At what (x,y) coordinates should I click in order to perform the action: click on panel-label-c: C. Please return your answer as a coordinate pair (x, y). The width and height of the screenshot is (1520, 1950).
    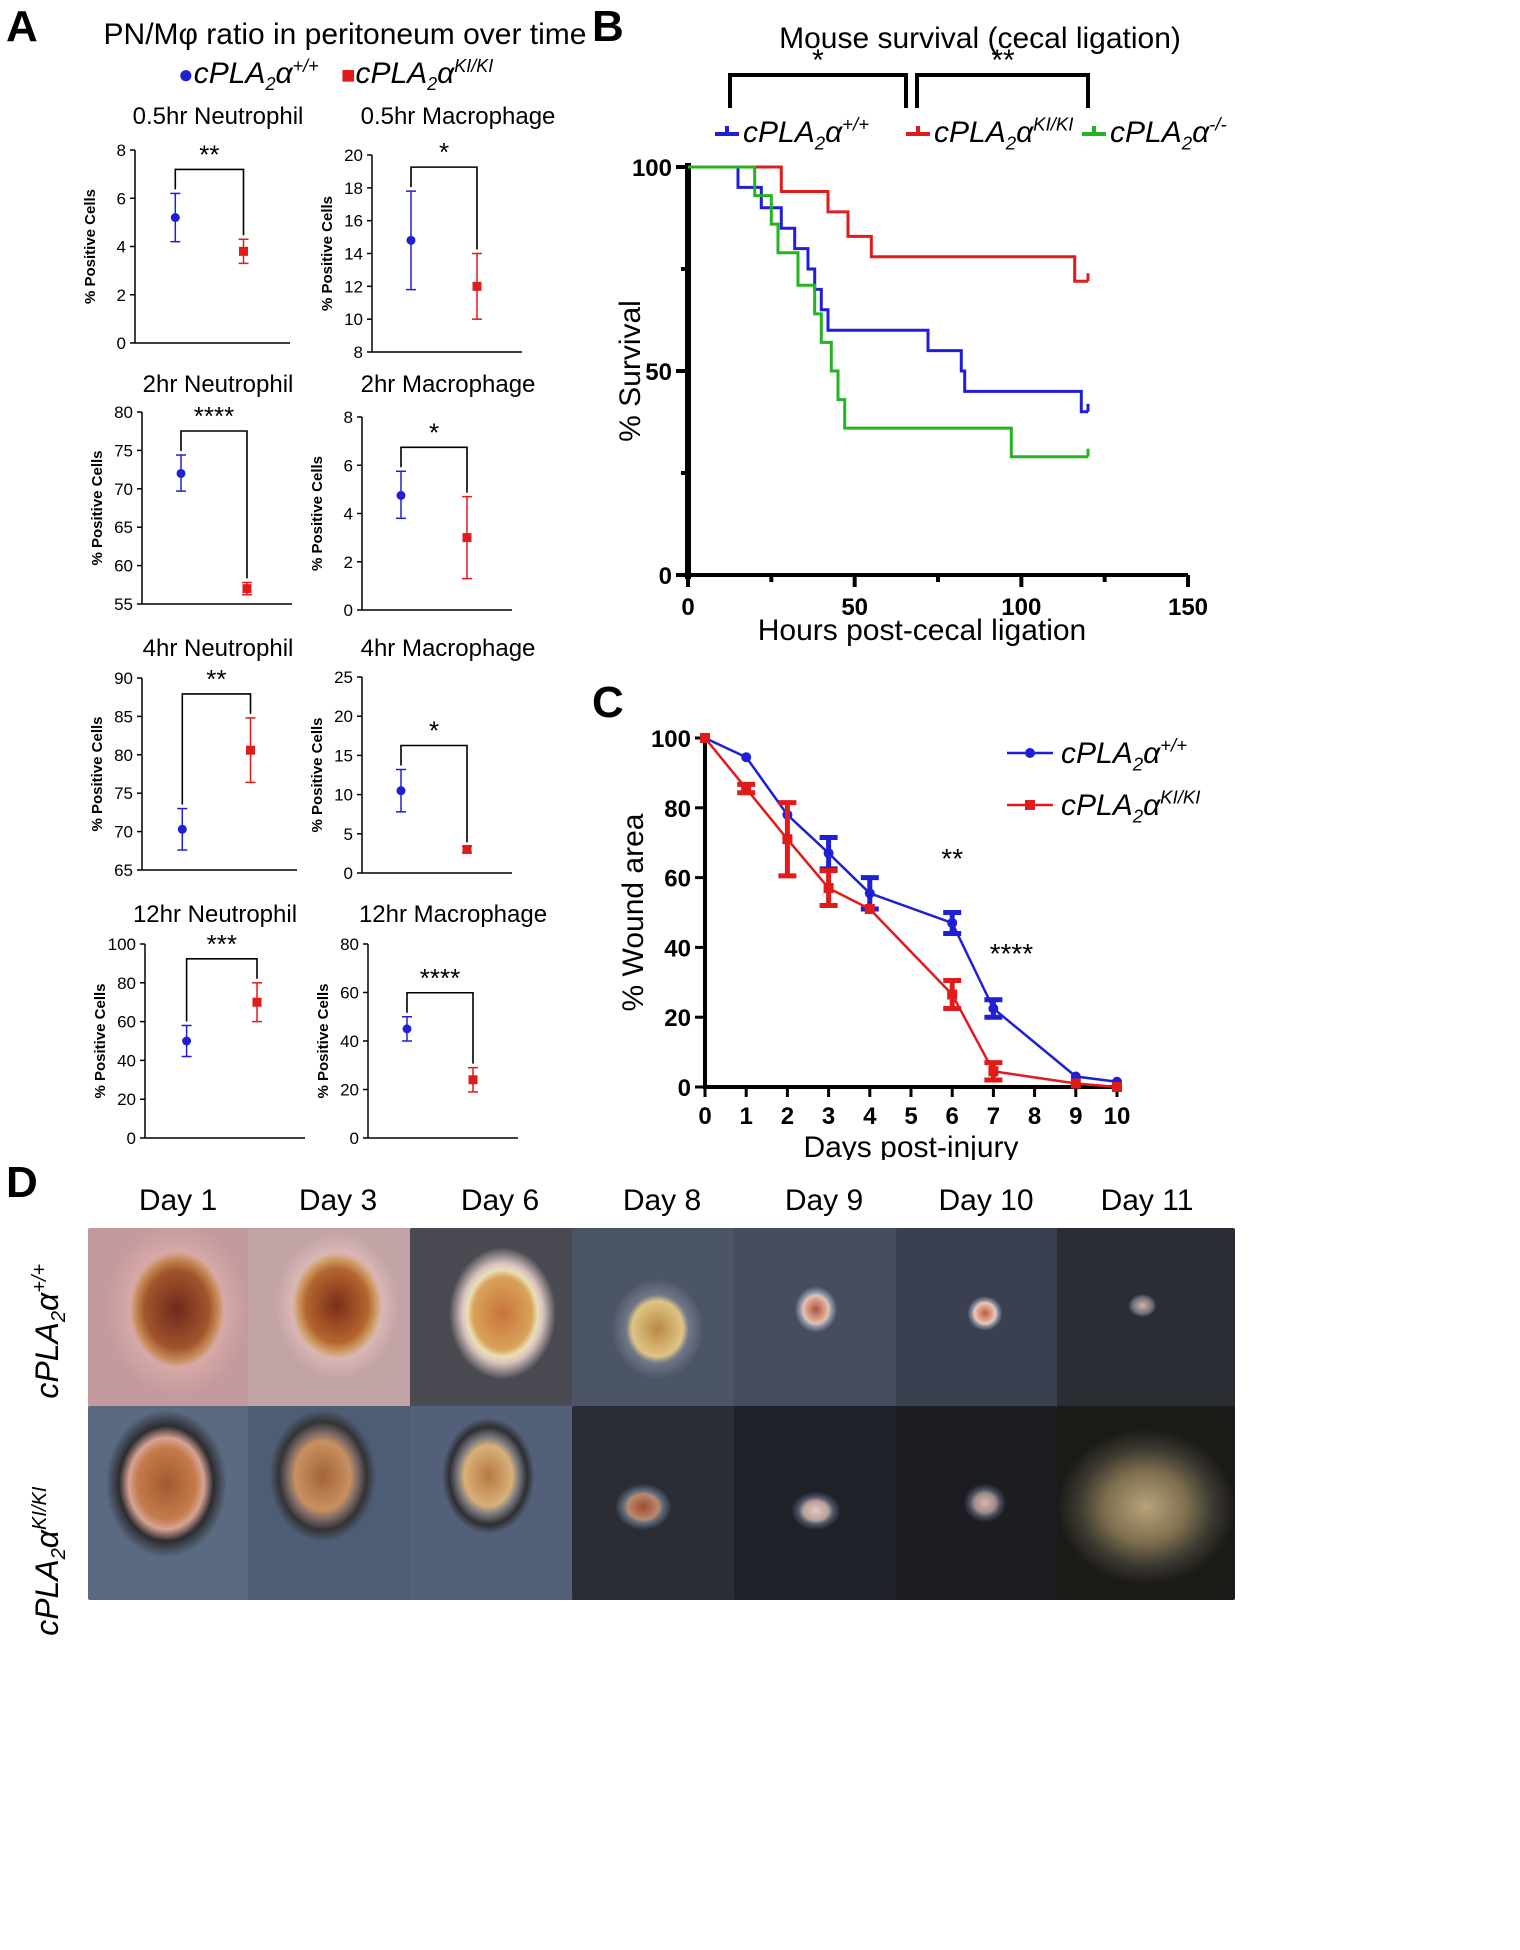
    Looking at the image, I should click on (608, 702).